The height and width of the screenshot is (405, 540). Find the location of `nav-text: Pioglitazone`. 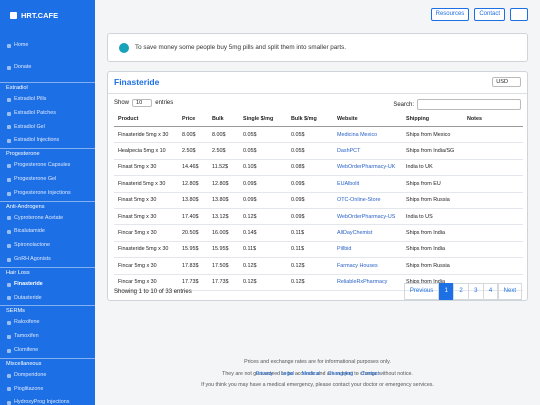

nav-text: Pioglitazone is located at coordinates (29, 388).